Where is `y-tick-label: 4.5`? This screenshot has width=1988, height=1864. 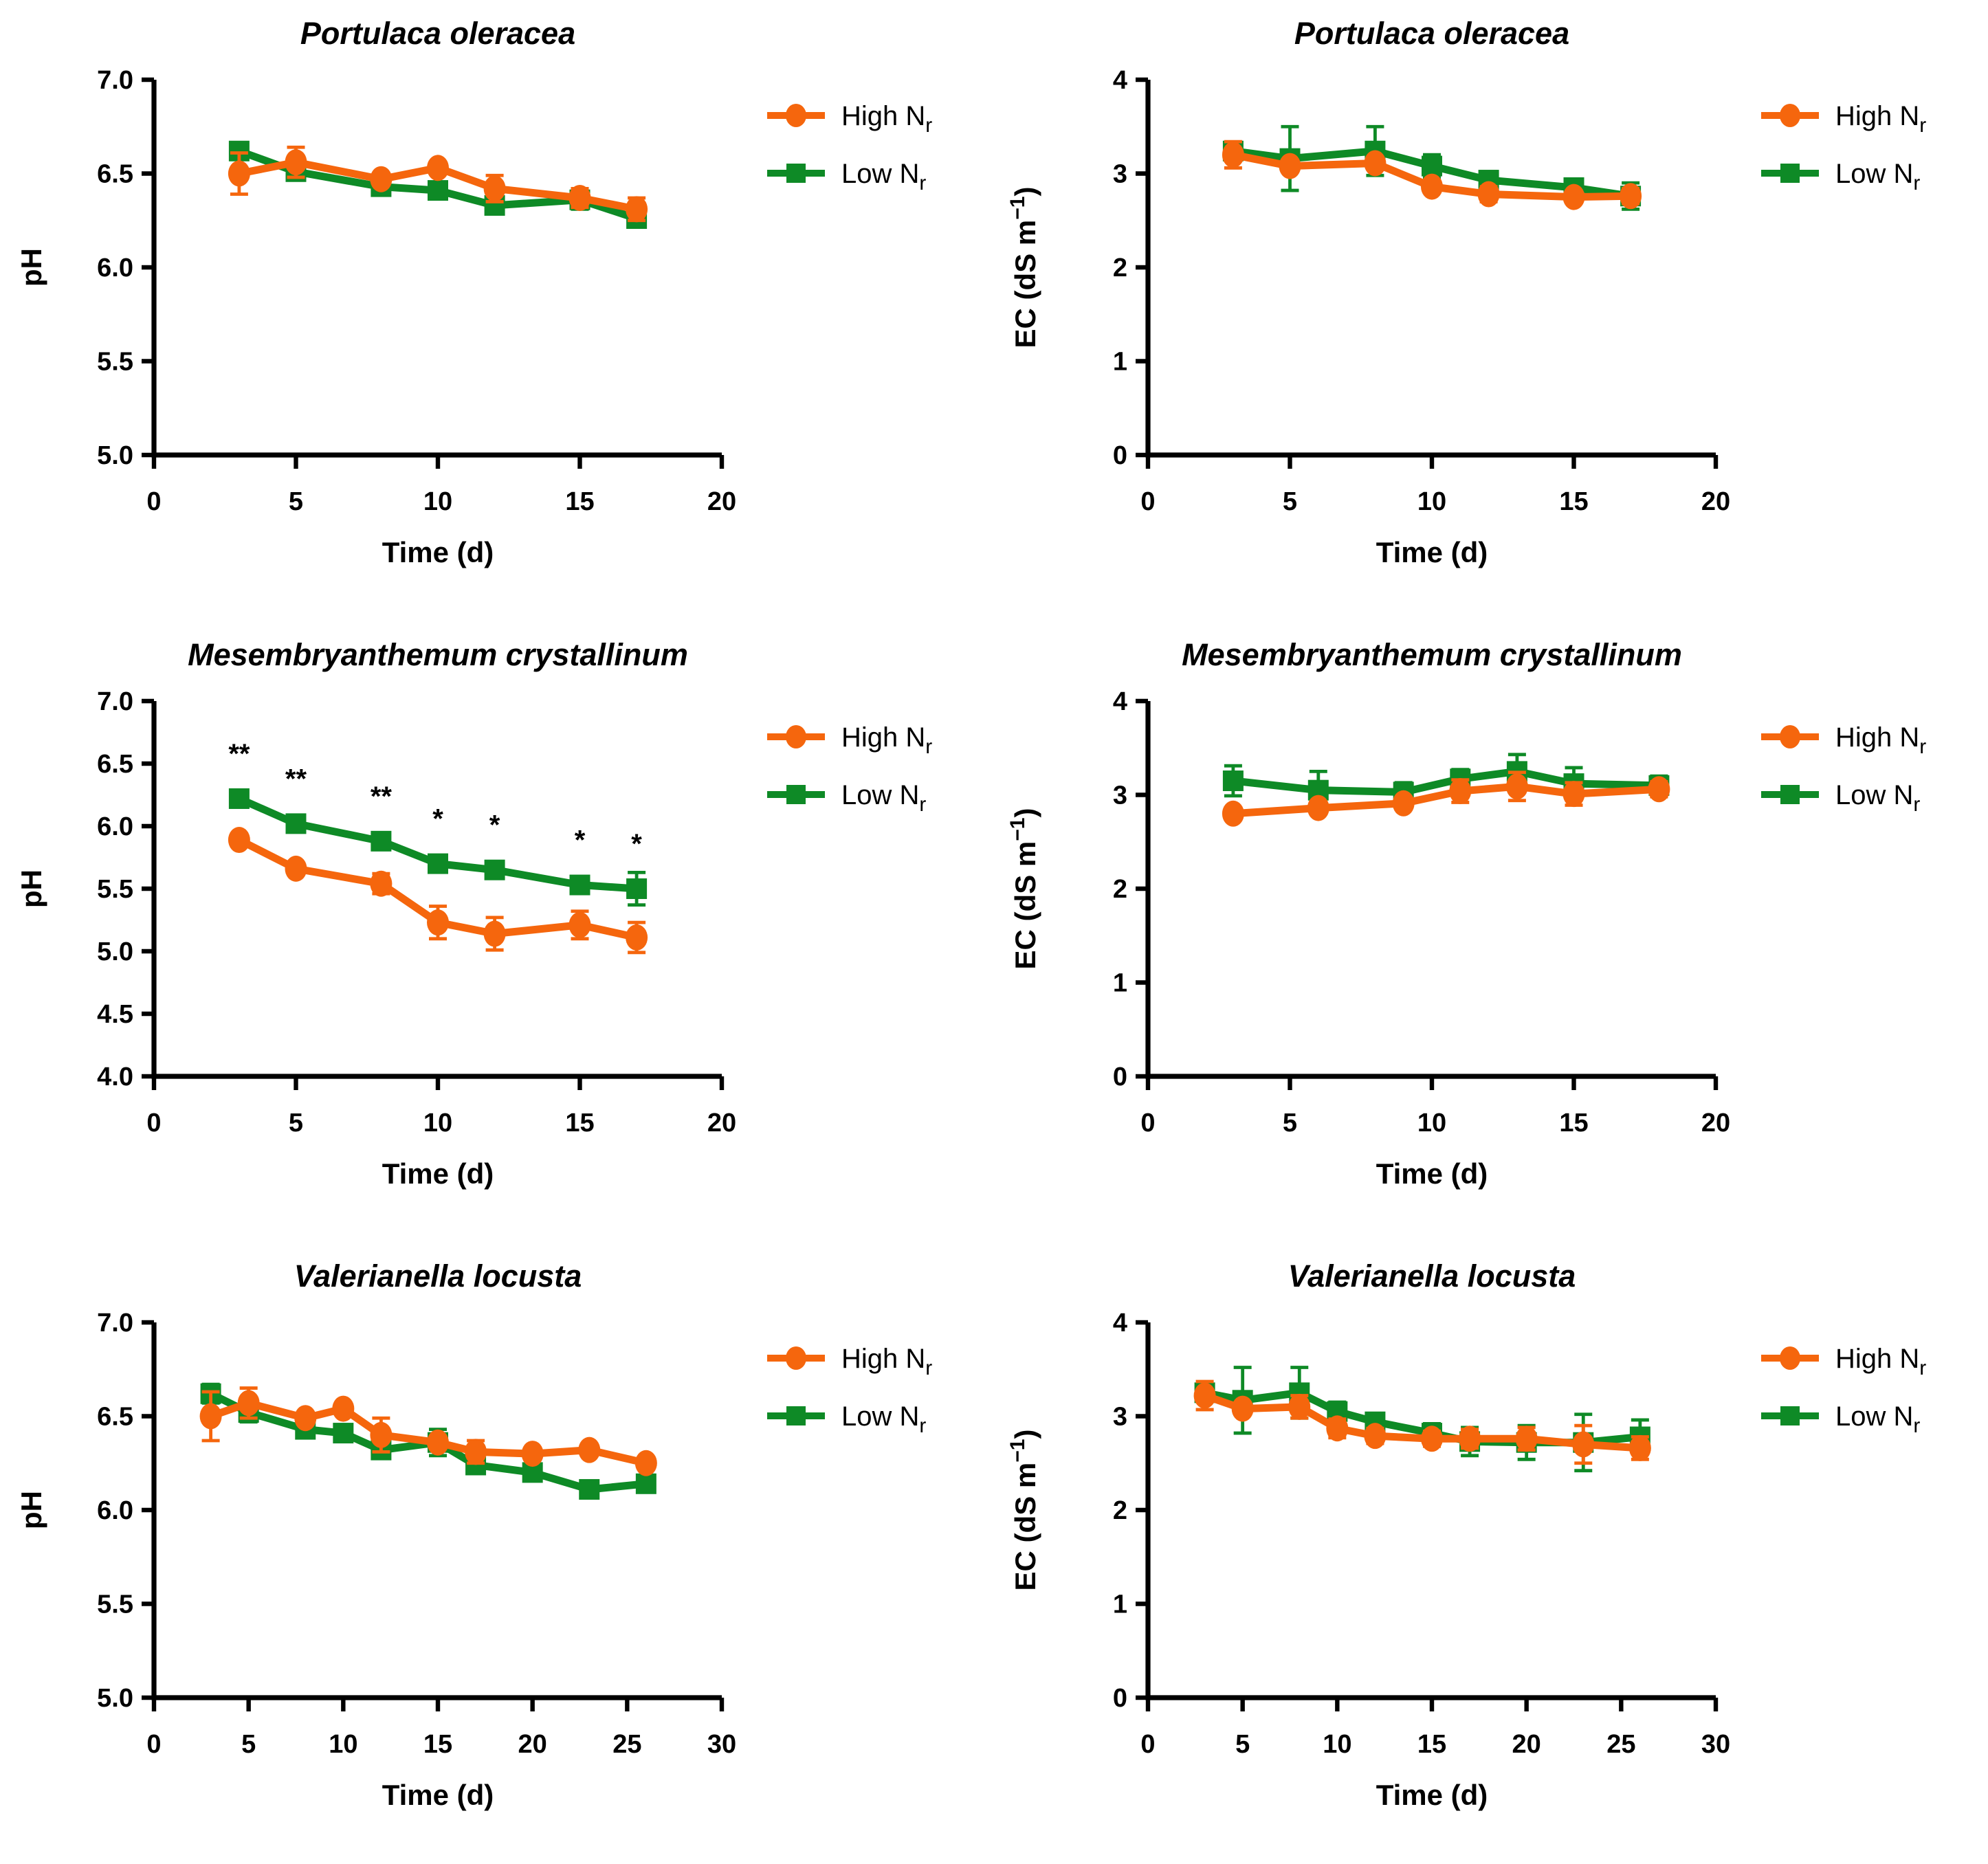 y-tick-label: 4.5 is located at coordinates (115, 1015).